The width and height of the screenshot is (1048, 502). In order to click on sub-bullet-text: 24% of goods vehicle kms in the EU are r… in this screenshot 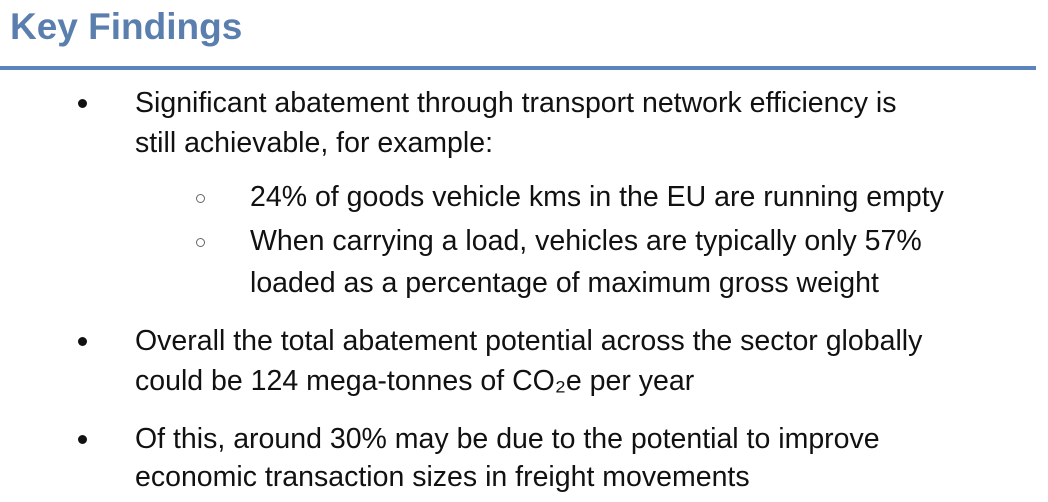, I will do `click(597, 197)`.